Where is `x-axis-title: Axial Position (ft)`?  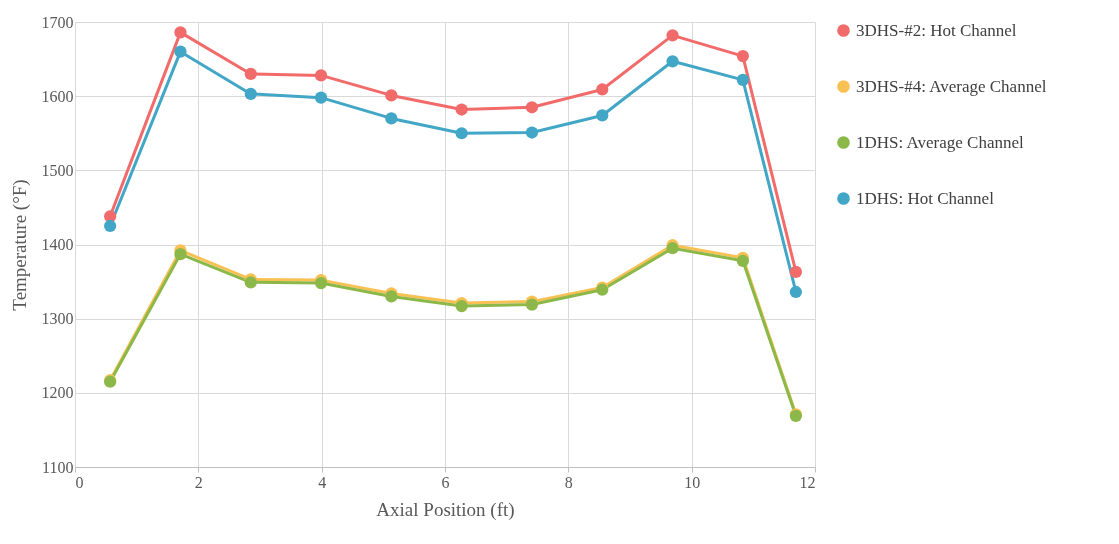
x-axis-title: Axial Position (ft) is located at coordinates (445, 509).